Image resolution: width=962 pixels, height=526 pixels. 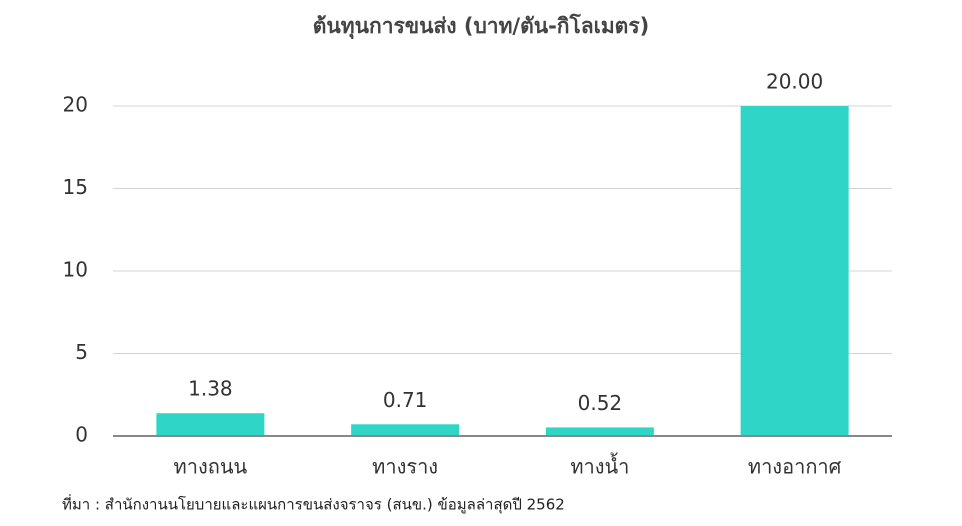 I want to click on chart-title: ต้นทุนการขนส่ง (บาท/ตัน-กิโลเมตร), so click(x=481, y=26).